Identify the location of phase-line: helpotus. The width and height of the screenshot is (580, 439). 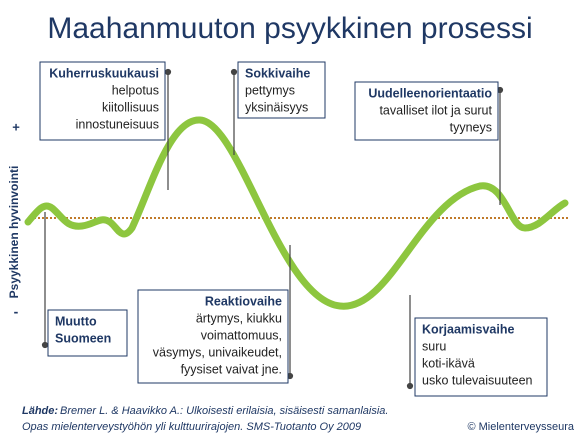
(135, 90).